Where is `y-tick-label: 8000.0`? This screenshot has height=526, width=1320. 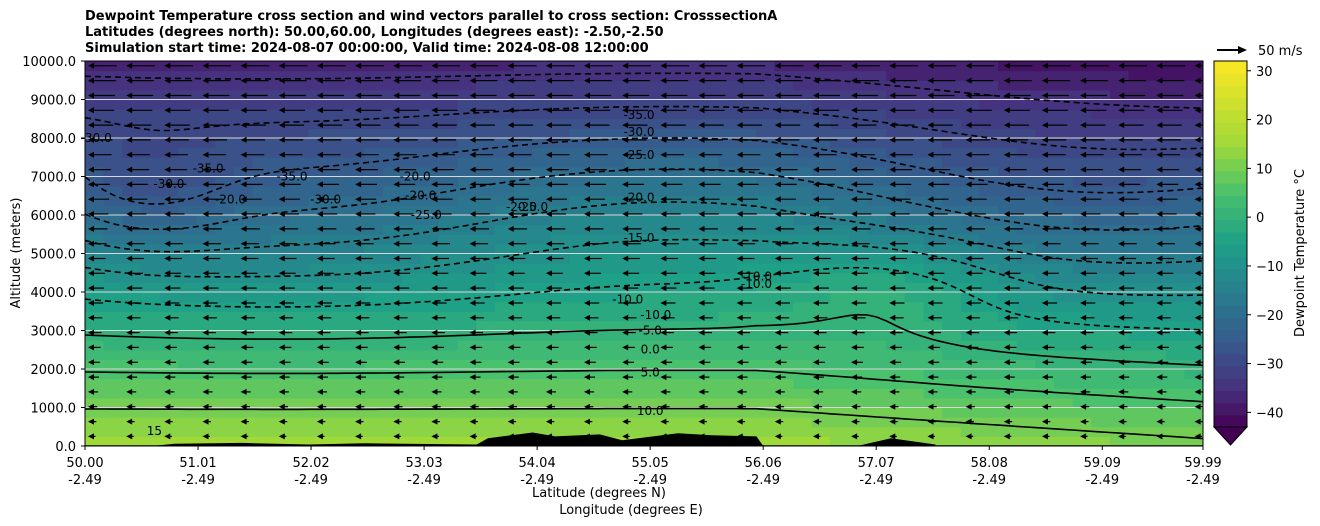 y-tick-label: 8000.0 is located at coordinates (54, 139).